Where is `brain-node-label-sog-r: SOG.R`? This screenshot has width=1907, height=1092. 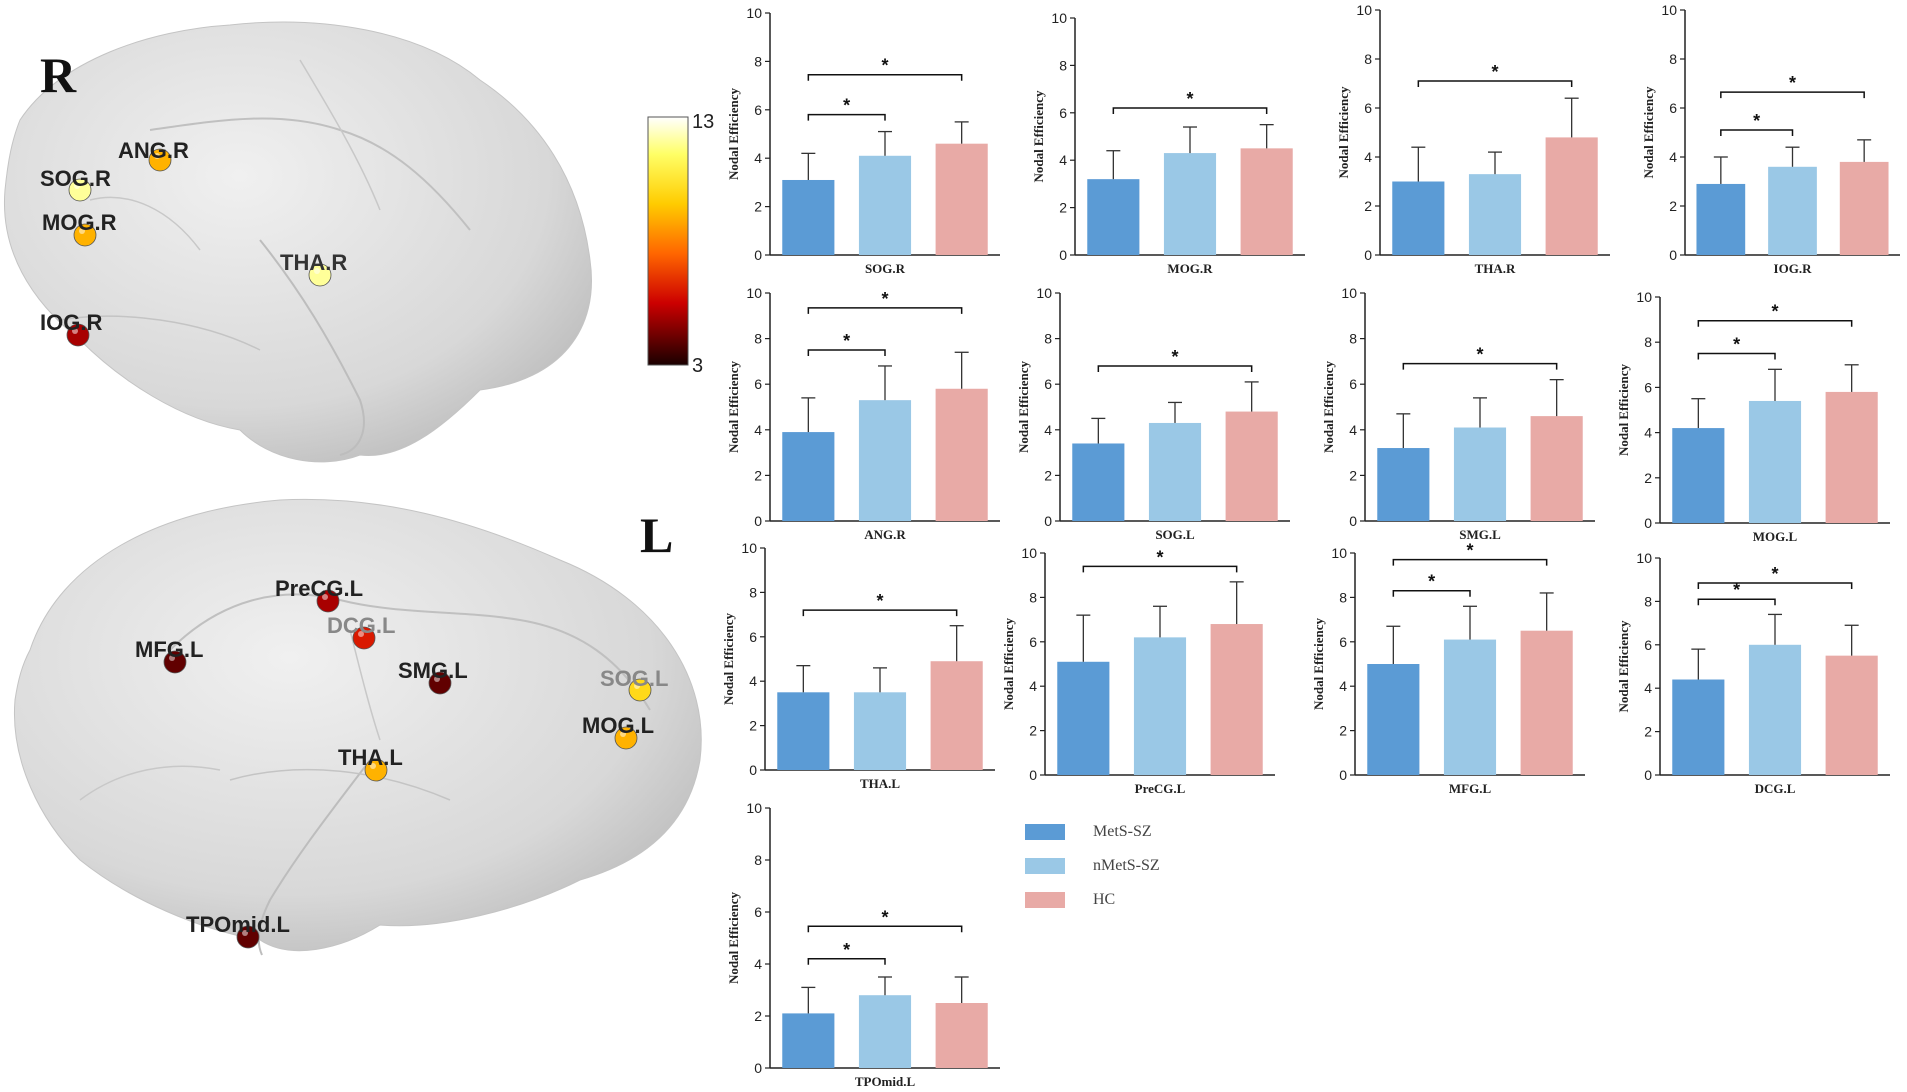
brain-node-label-sog-r: SOG.R is located at coordinates (75, 178).